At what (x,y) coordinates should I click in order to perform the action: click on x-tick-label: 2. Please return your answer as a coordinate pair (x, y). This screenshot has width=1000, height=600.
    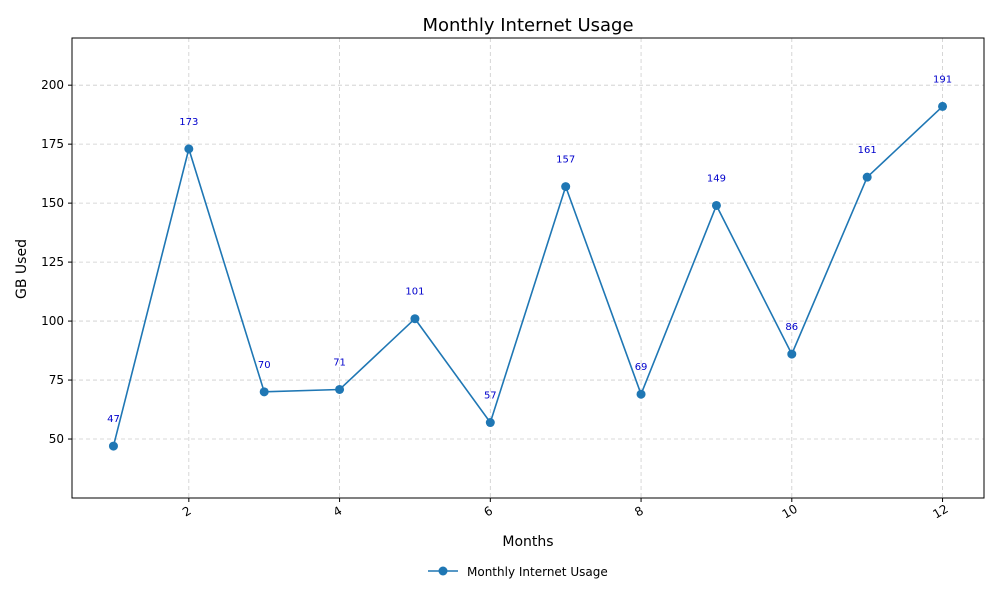
    Looking at the image, I should click on (187, 512).